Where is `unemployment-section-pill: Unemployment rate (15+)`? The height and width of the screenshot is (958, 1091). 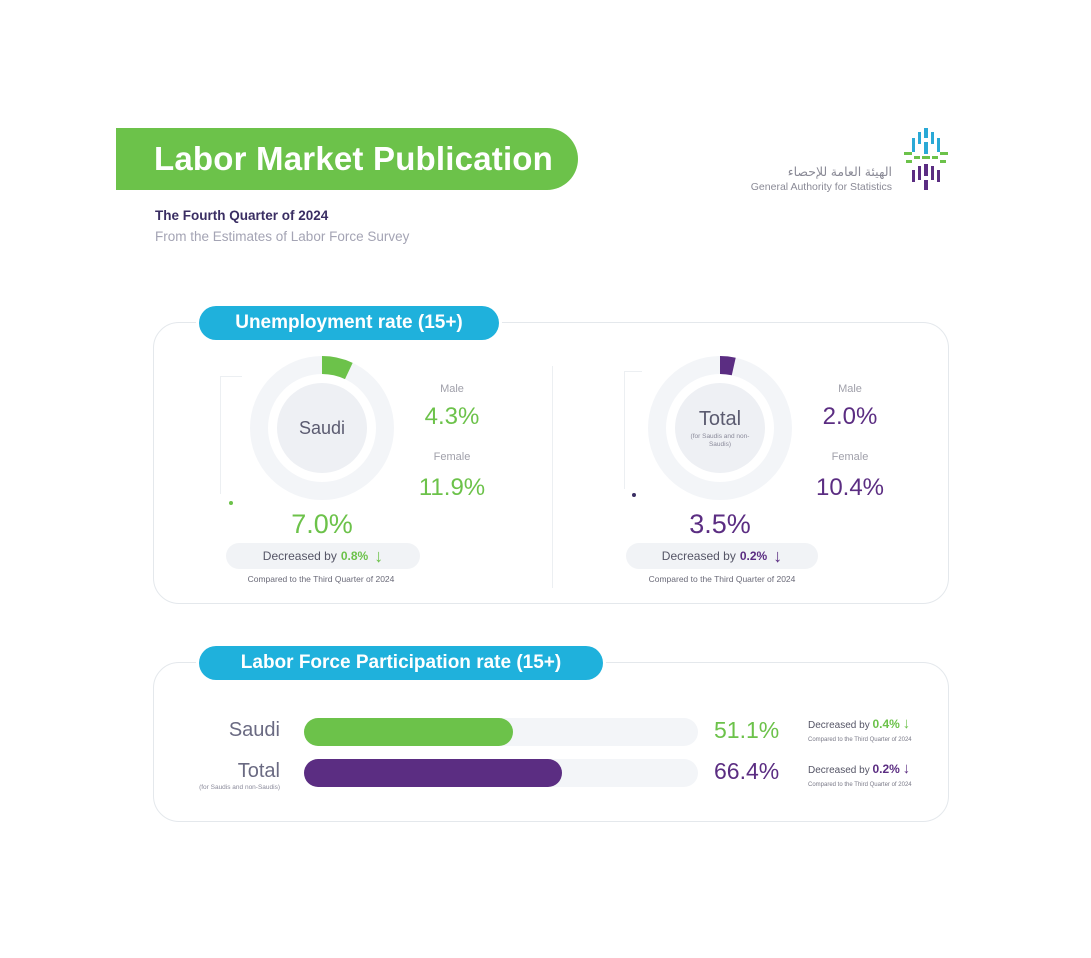 unemployment-section-pill: Unemployment rate (15+) is located at coordinates (349, 323).